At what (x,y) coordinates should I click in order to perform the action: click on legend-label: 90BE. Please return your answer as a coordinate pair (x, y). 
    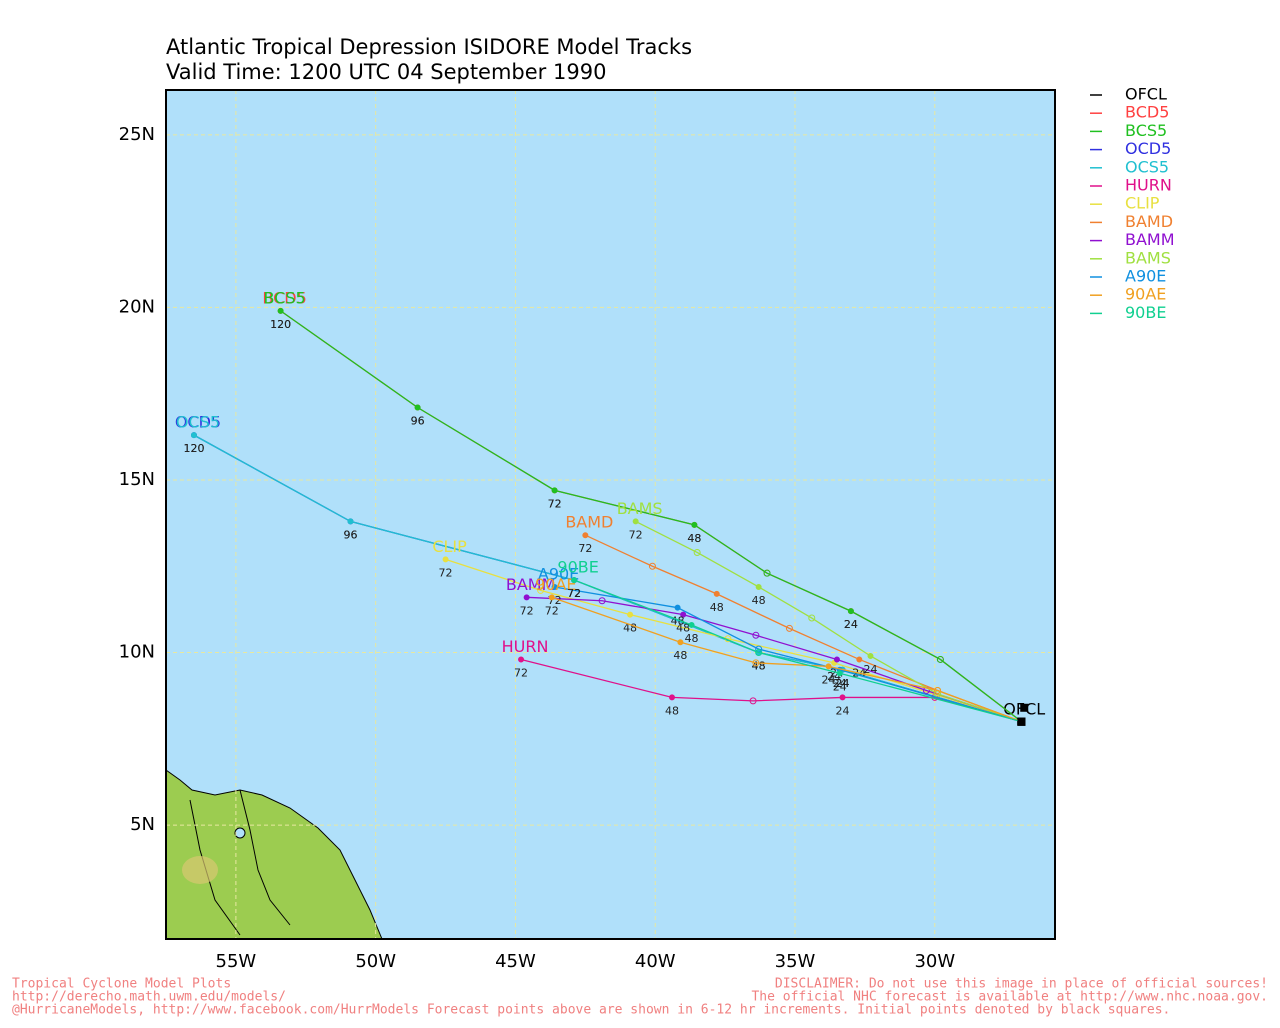
    Looking at the image, I should click on (1145, 312).